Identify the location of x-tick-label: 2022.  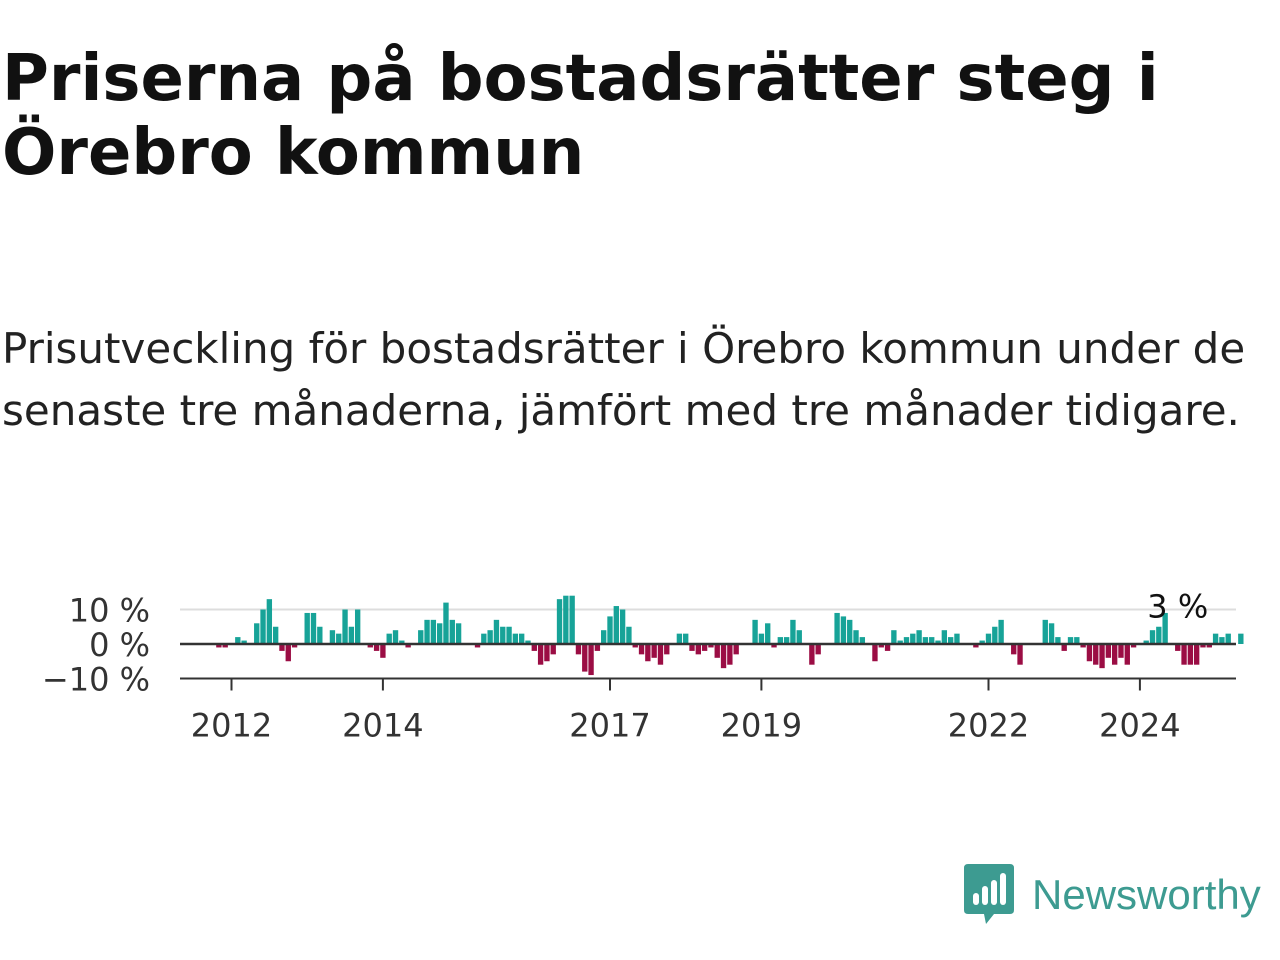
(988, 726).